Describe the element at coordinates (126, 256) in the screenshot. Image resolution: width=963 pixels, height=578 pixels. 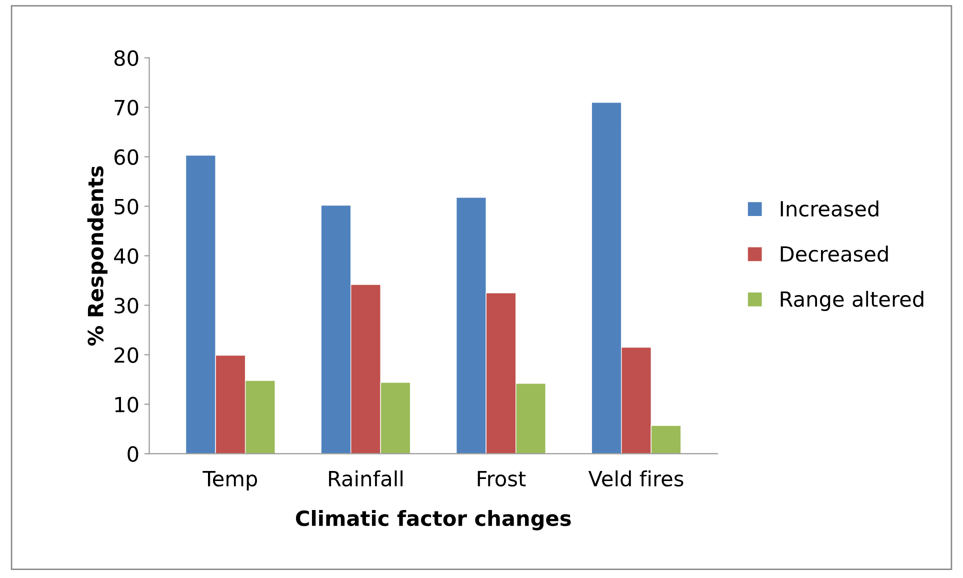
I see `y-tick-label: 40` at that location.